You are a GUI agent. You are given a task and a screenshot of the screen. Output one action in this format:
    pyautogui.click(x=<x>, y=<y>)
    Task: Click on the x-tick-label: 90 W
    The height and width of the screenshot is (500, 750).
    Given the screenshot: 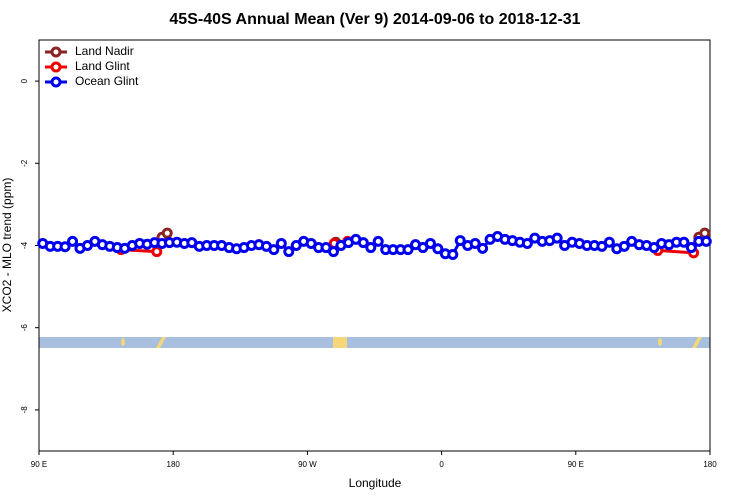 What is the action you would take?
    pyautogui.click(x=307, y=464)
    